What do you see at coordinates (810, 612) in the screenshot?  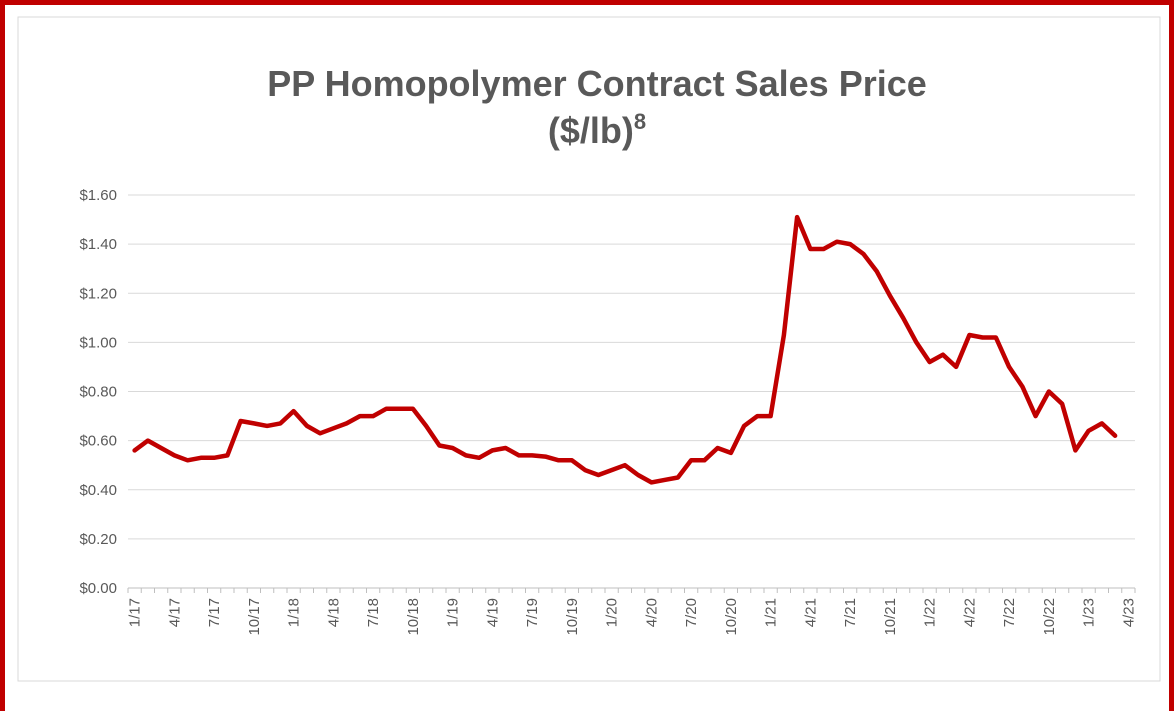 I see `x-tick-label: 4/21` at bounding box center [810, 612].